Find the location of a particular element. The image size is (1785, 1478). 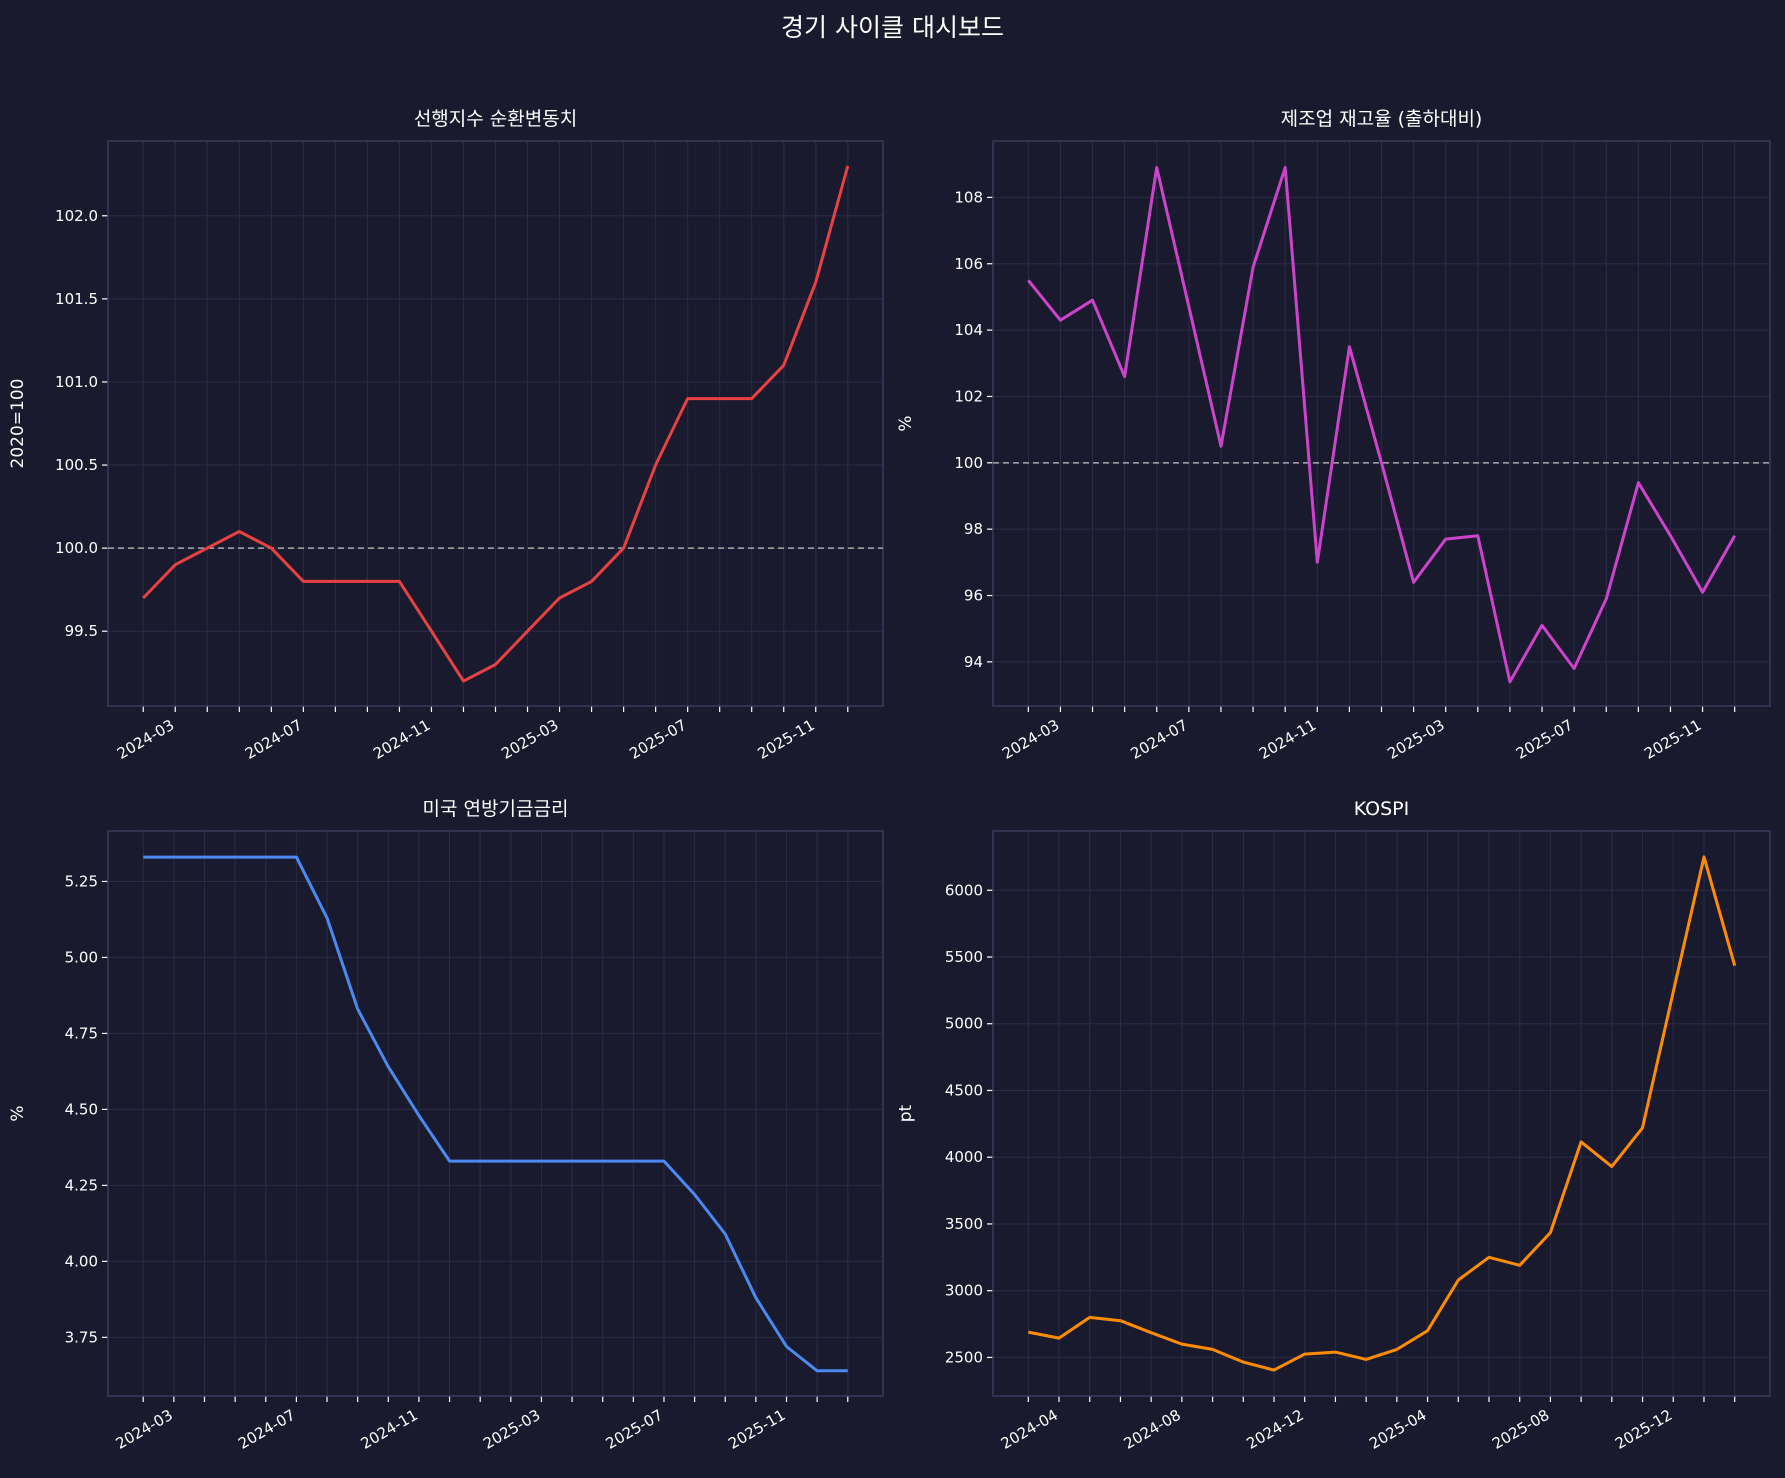

x-tick-label: 2024-08 is located at coordinates (1152, 1429).